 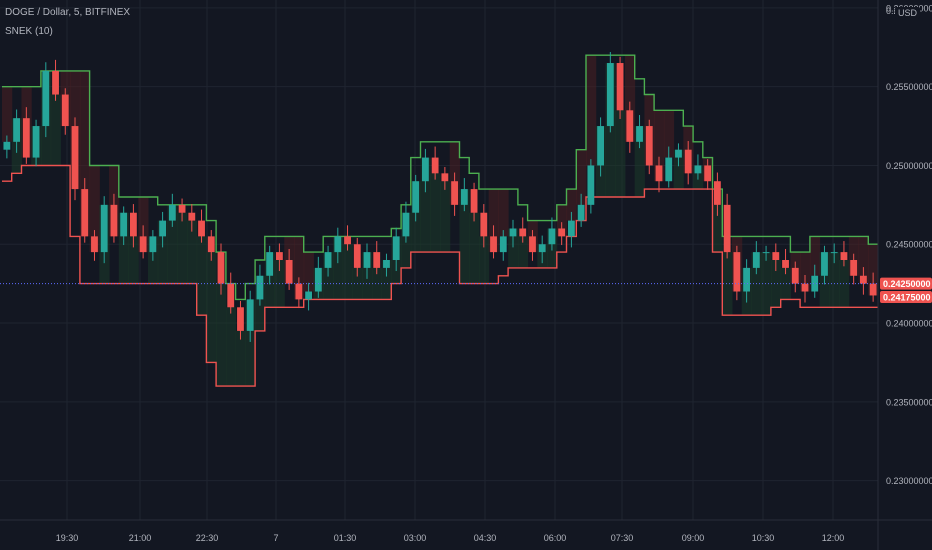 I want to click on time-axis-label: 12:00, so click(x=833, y=538).